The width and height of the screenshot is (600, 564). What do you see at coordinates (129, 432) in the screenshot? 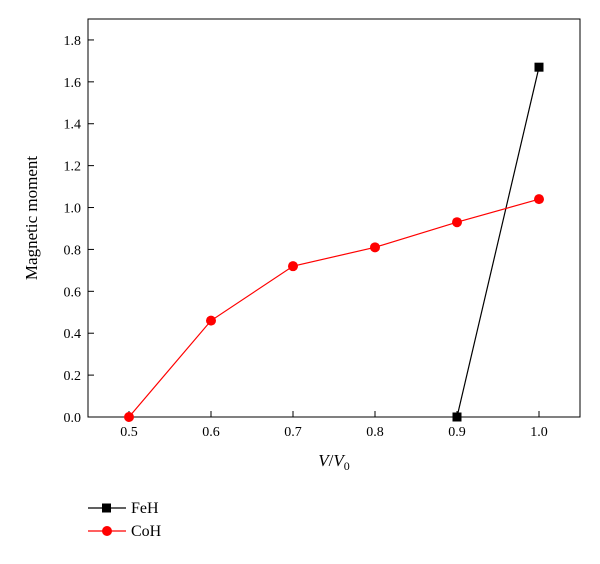
I see `x-tick-label: 0.5` at bounding box center [129, 432].